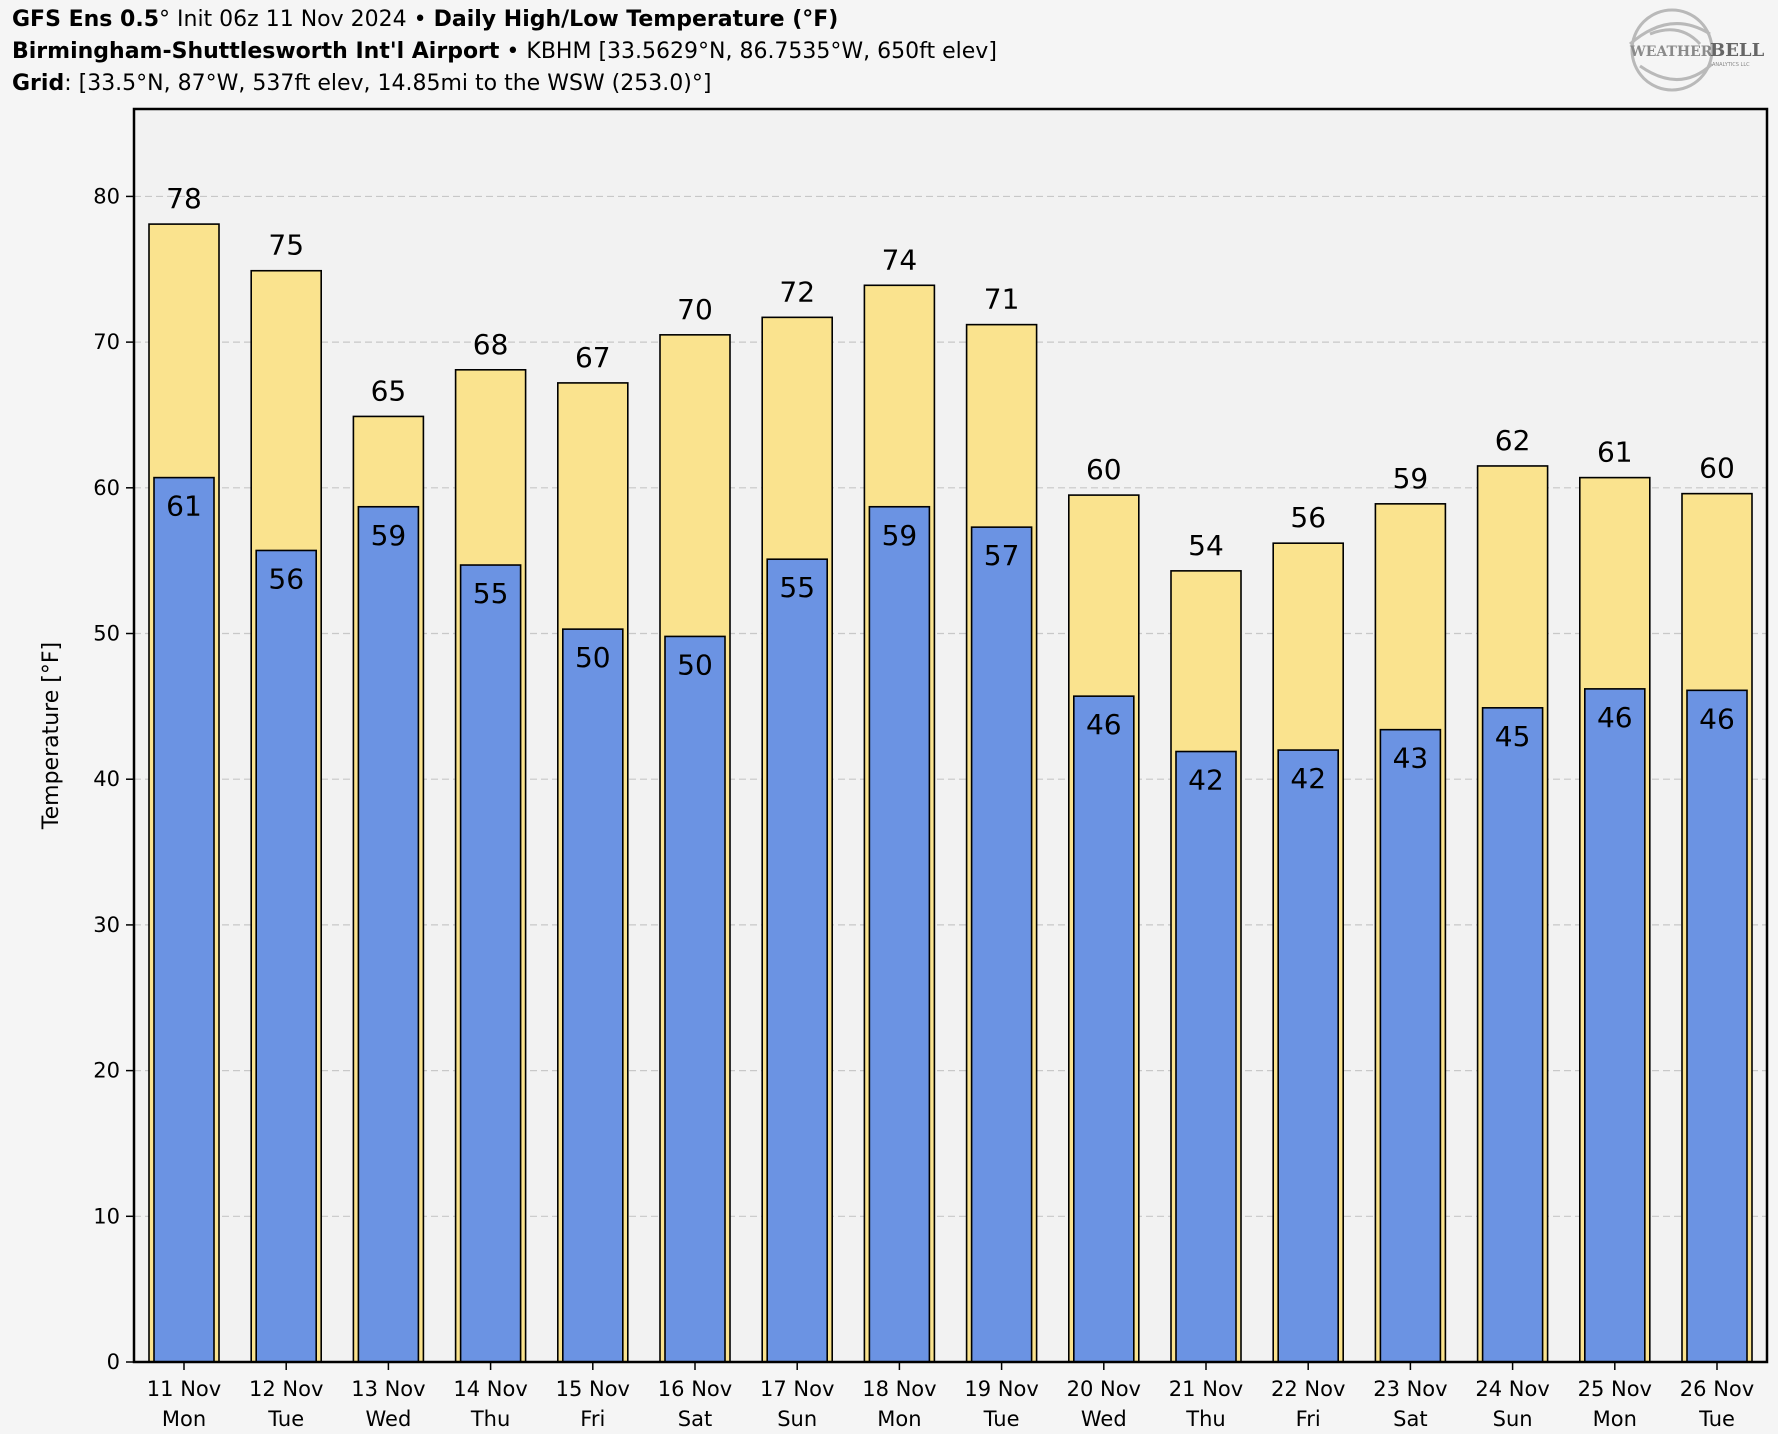 The width and height of the screenshot is (1778, 1434). Describe the element at coordinates (899, 1389) in the screenshot. I see `x-tick-date: 18 Nov` at that location.